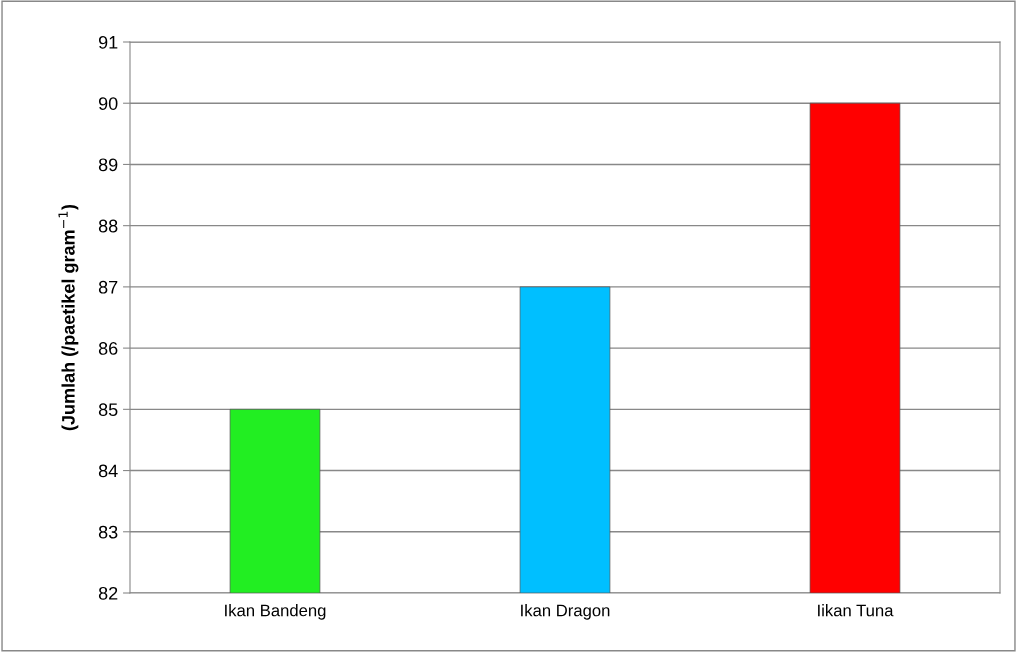  I want to click on x-tick-label: Ikan Dragon, so click(565, 612).